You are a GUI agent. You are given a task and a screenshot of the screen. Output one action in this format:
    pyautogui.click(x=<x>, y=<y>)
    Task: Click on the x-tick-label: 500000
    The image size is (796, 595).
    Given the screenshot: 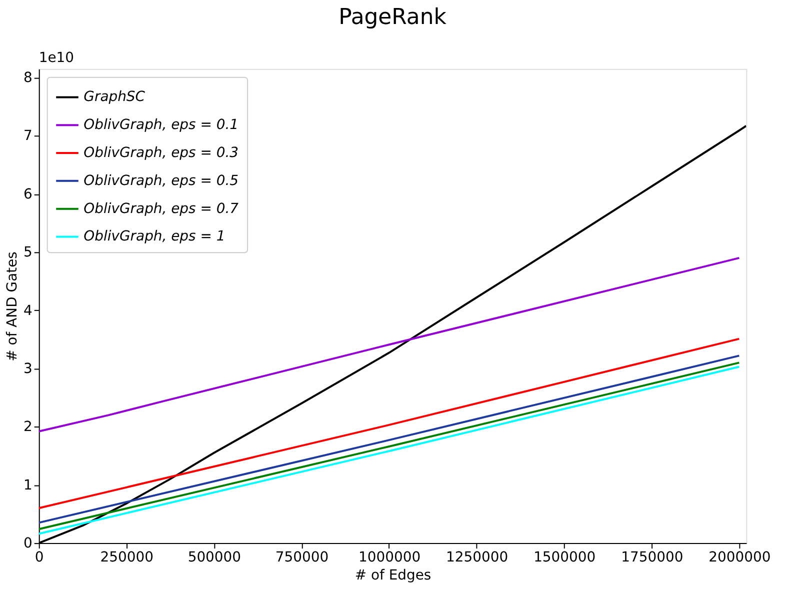 What is the action you would take?
    pyautogui.click(x=215, y=557)
    